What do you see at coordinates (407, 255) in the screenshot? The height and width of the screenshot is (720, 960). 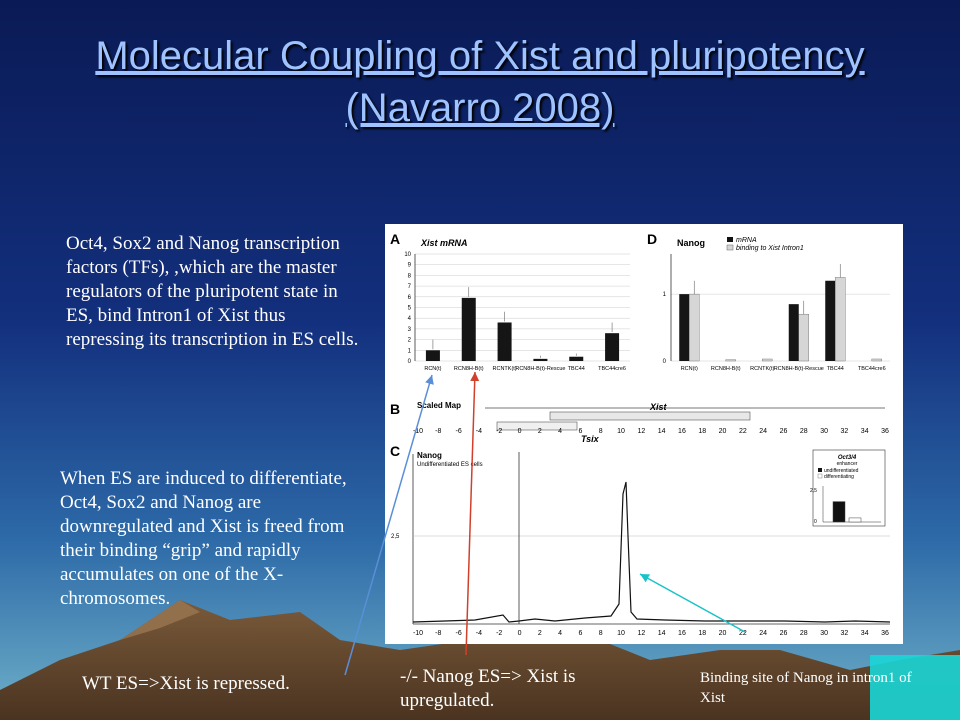 I see `panel-a-ytick: 10` at bounding box center [407, 255].